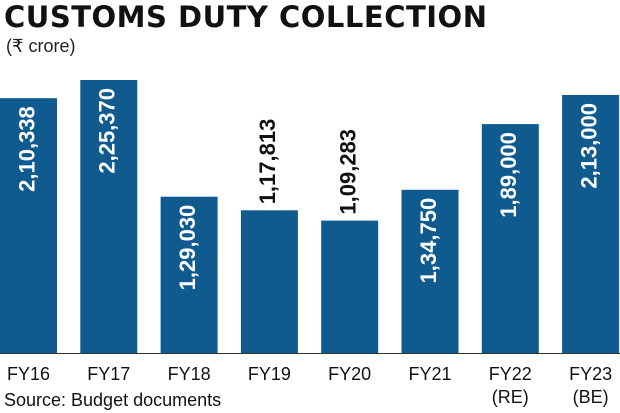 The width and height of the screenshot is (620, 413). I want to click on data-label-fy22: 1,89,000, so click(508, 175).